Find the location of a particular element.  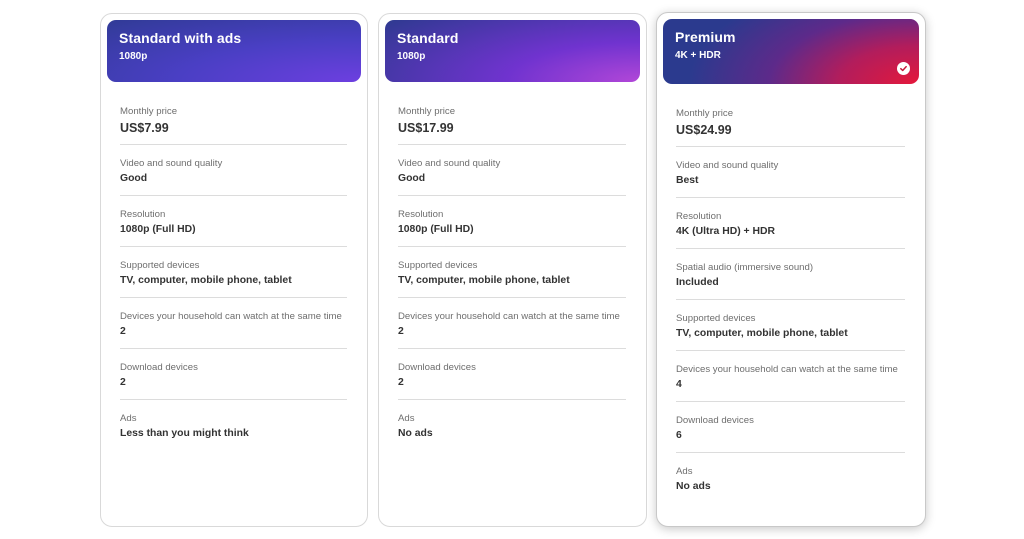

feature-row-resolution: Resolution 4K (Ultra HD) + HDR is located at coordinates (790, 226).